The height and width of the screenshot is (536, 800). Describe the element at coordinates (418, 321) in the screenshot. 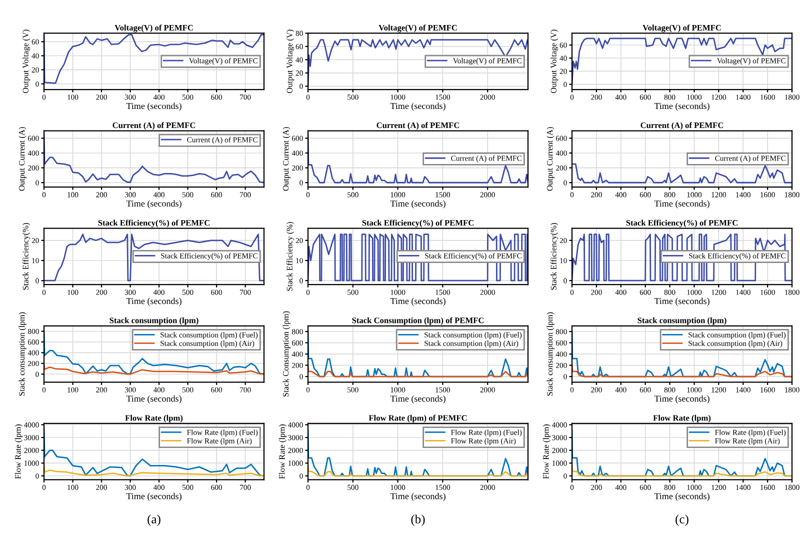

I see `chart-title: Stack Consumption (lpm) of PEMFC` at that location.